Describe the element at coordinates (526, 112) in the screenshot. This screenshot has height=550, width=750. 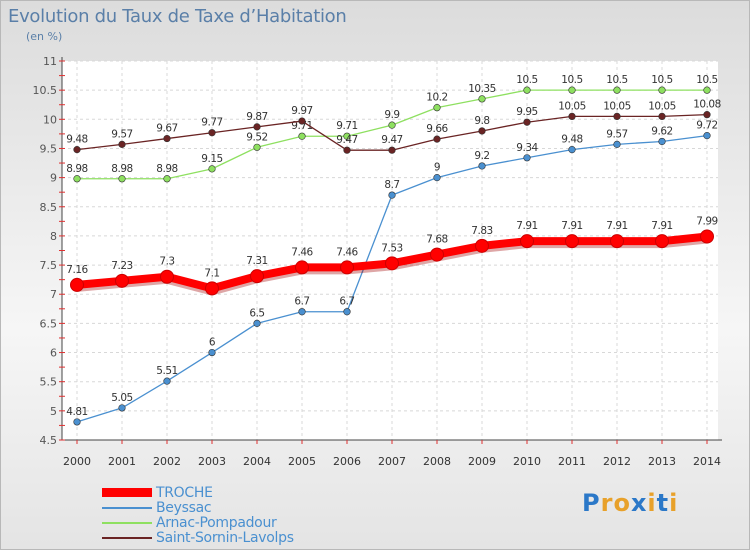
I see `data-label: 9.95` at that location.